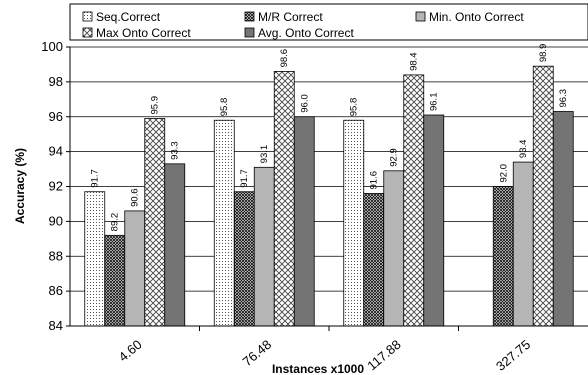 The height and width of the screenshot is (375, 588). Describe the element at coordinates (264, 154) in the screenshot. I see `data-label: 93.1` at that location.